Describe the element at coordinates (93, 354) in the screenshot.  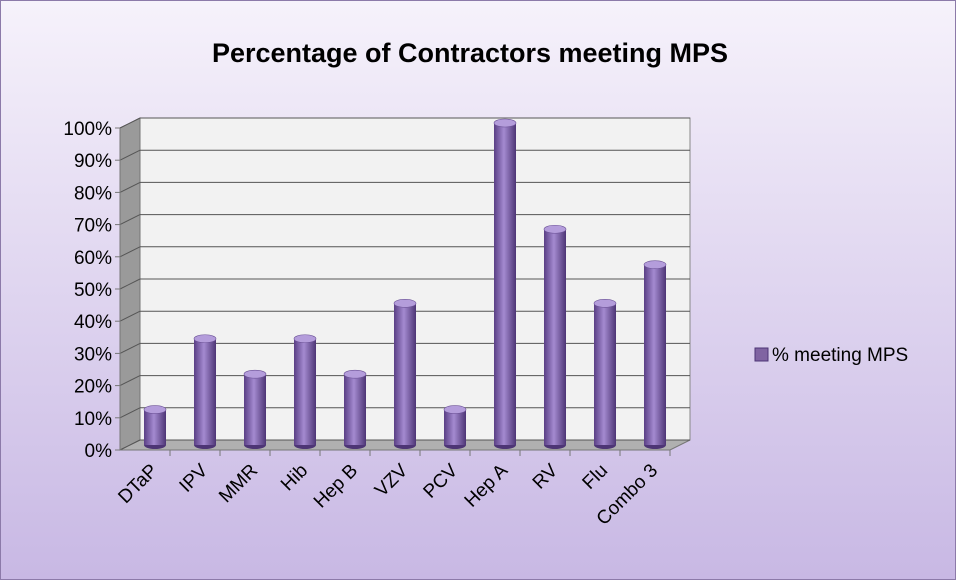
I see `y-tick-label: 30%` at that location.